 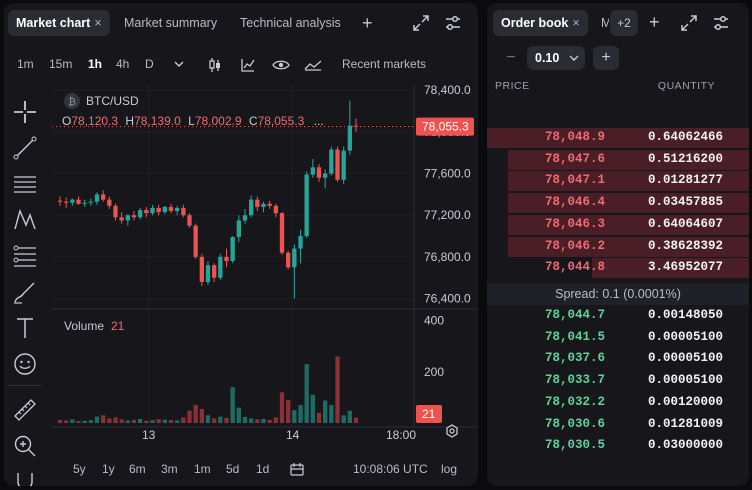 I want to click on range-1d: 1d, so click(x=263, y=469).